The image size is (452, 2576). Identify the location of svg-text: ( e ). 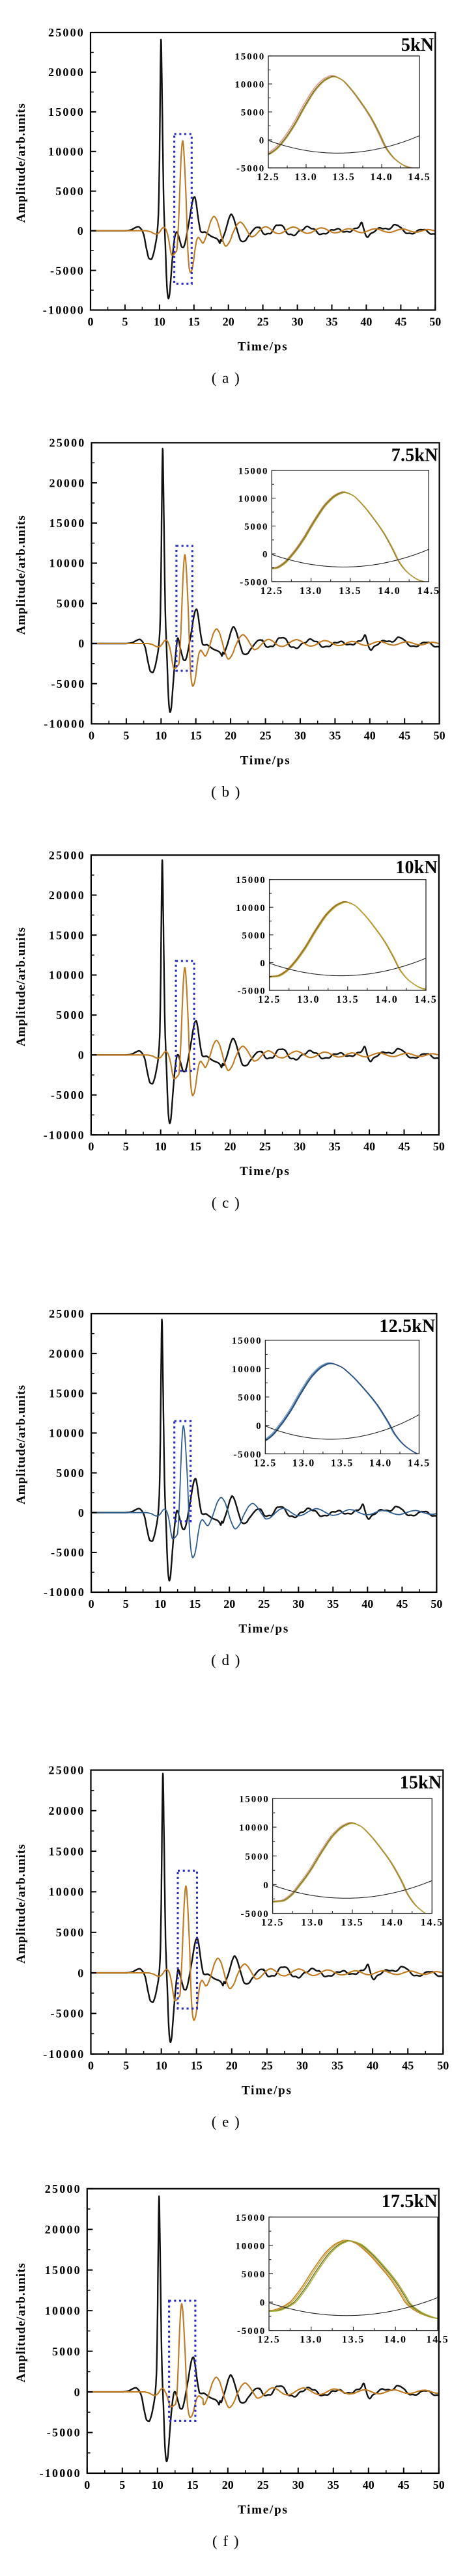
(226, 2122).